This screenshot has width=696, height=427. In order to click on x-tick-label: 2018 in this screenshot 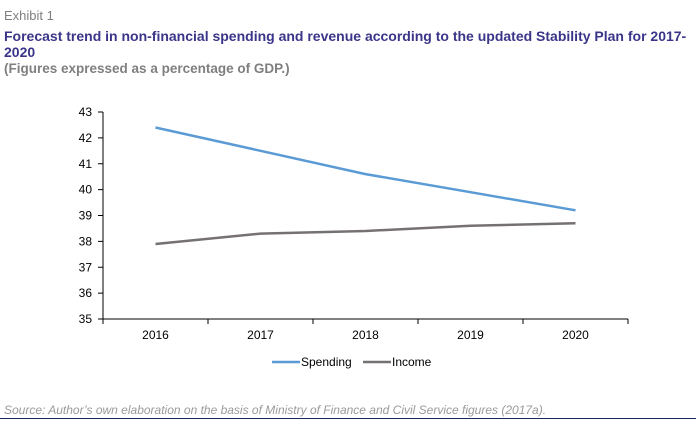, I will do `click(365, 335)`.